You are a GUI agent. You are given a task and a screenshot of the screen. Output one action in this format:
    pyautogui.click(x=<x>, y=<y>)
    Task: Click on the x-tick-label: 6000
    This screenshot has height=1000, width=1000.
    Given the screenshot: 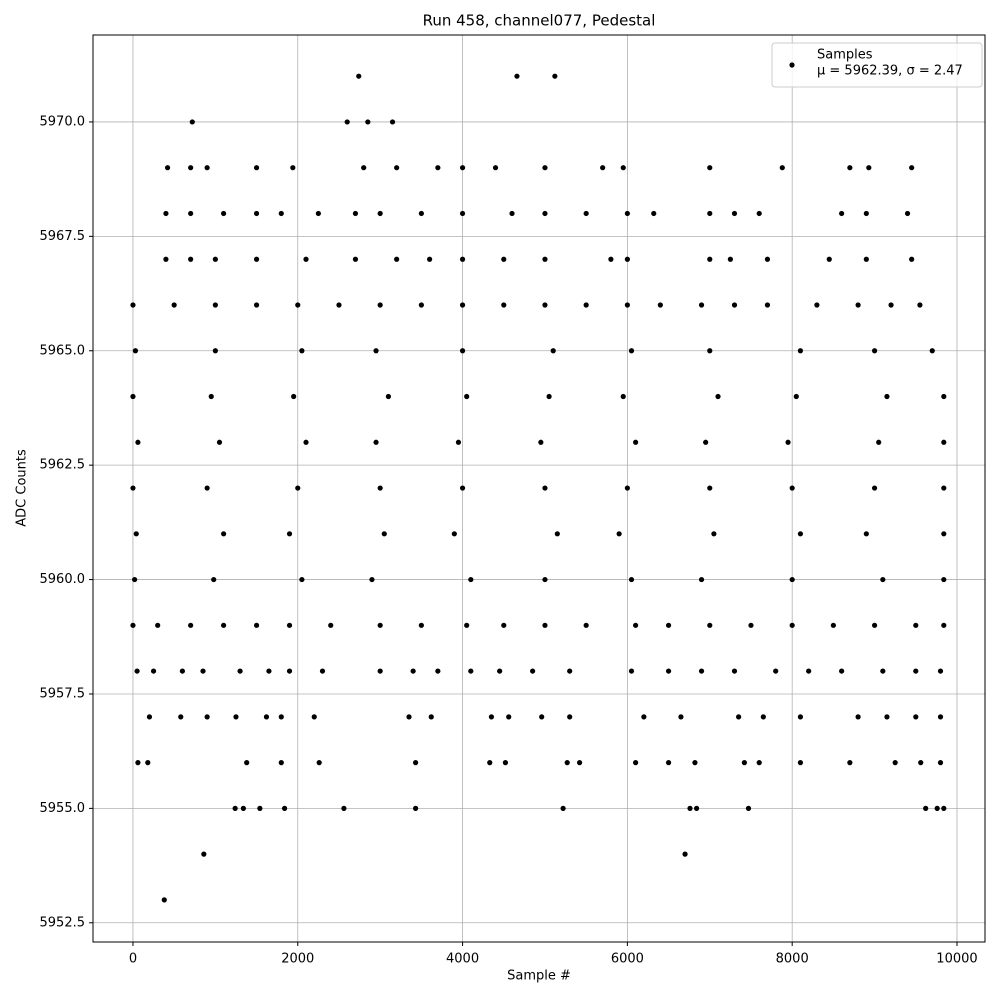 What is the action you would take?
    pyautogui.click(x=627, y=959)
    